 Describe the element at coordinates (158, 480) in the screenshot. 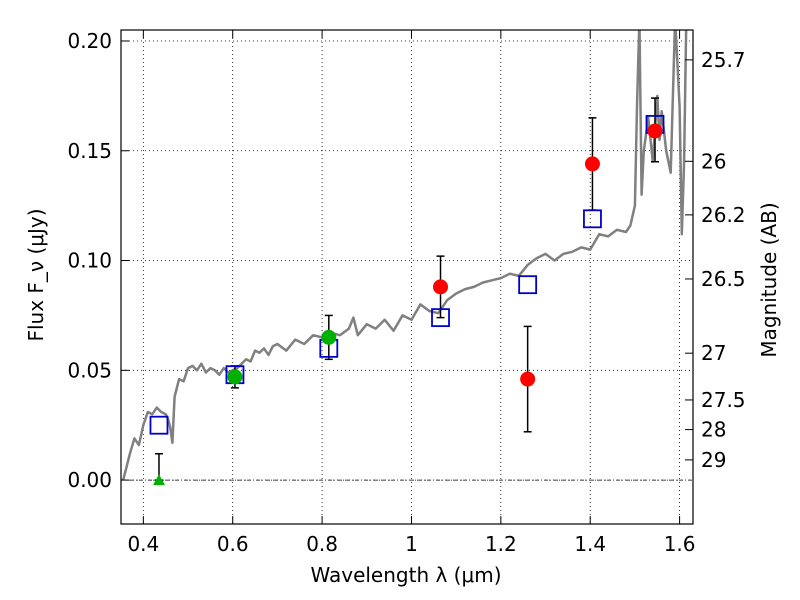

I see `upper-limit-marker` at that location.